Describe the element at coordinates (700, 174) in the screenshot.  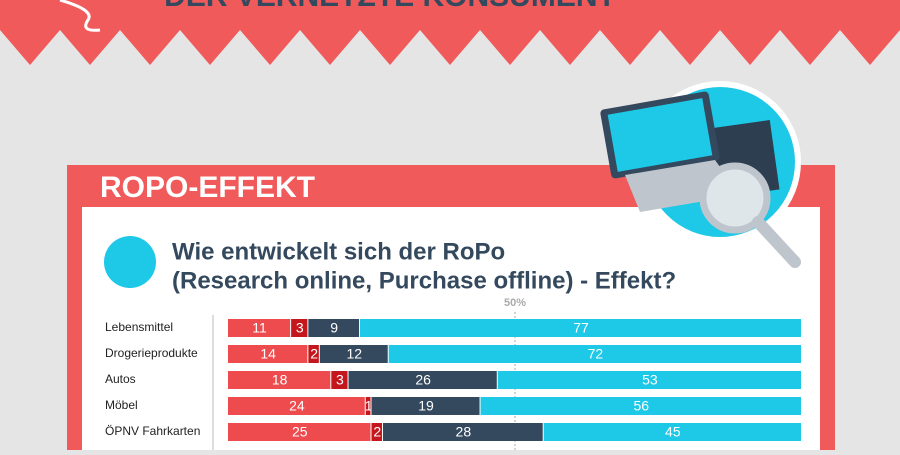
I see `laptop-icon` at that location.